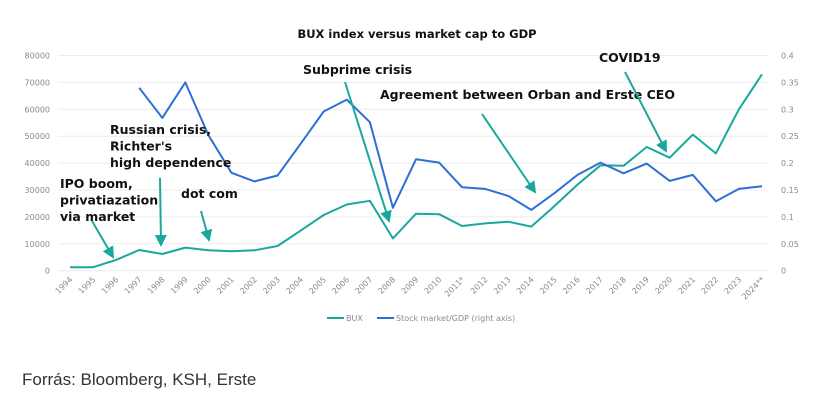  What do you see at coordinates (686, 285) in the screenshot?
I see `x-tick-label: 2021` at bounding box center [686, 285].